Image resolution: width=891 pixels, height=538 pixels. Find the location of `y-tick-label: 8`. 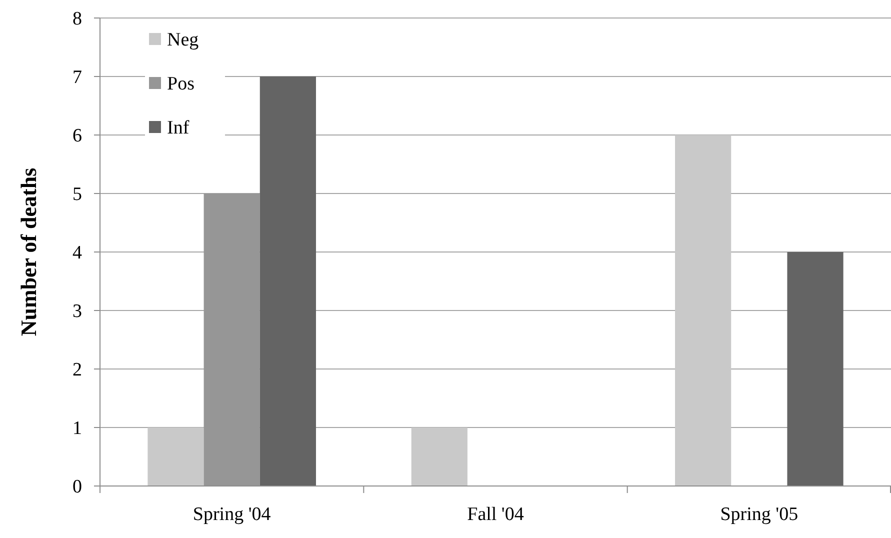

y-tick-label: 8 is located at coordinates (77, 19).